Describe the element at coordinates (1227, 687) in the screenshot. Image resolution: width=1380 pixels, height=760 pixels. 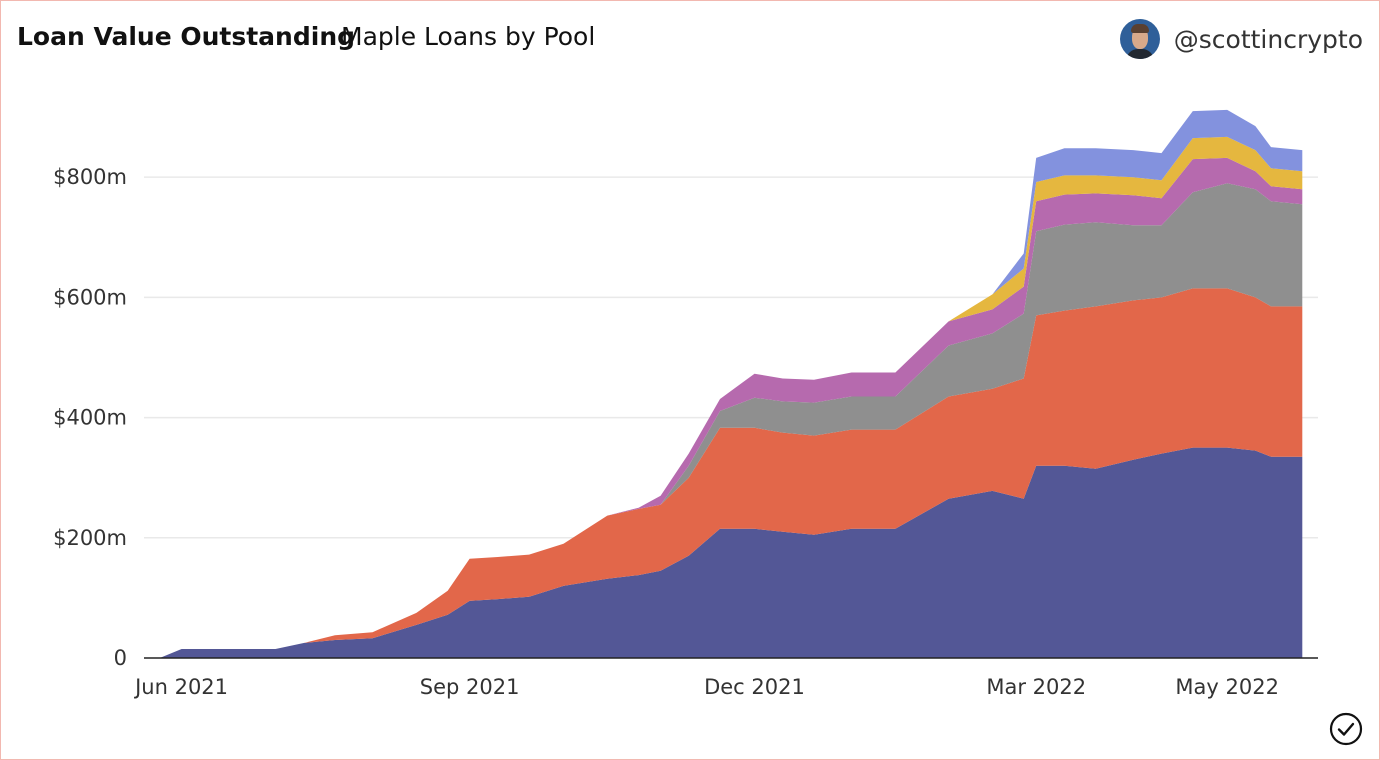
I see `x-tick-label: May 2022` at that location.